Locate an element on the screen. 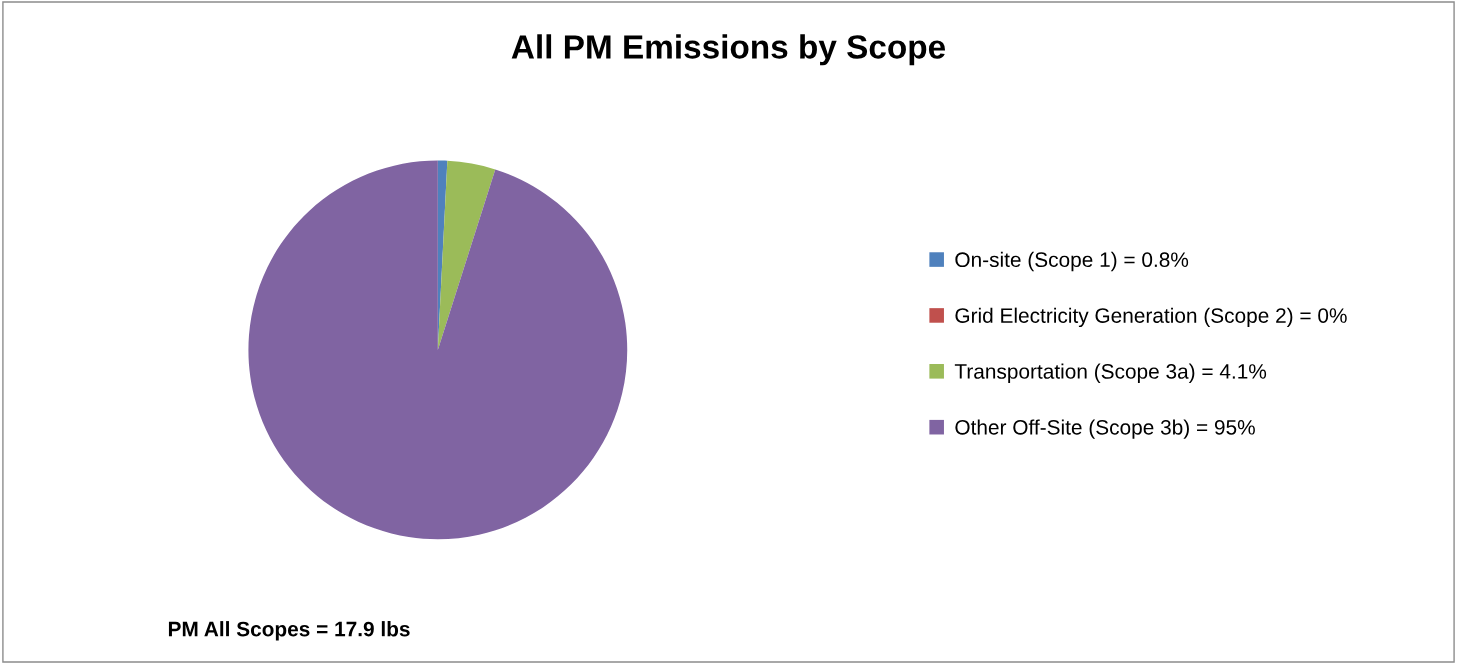 The width and height of the screenshot is (1457, 664). legend-label: Transportation (Scope 3a) = 4.1% is located at coordinates (1110, 373).